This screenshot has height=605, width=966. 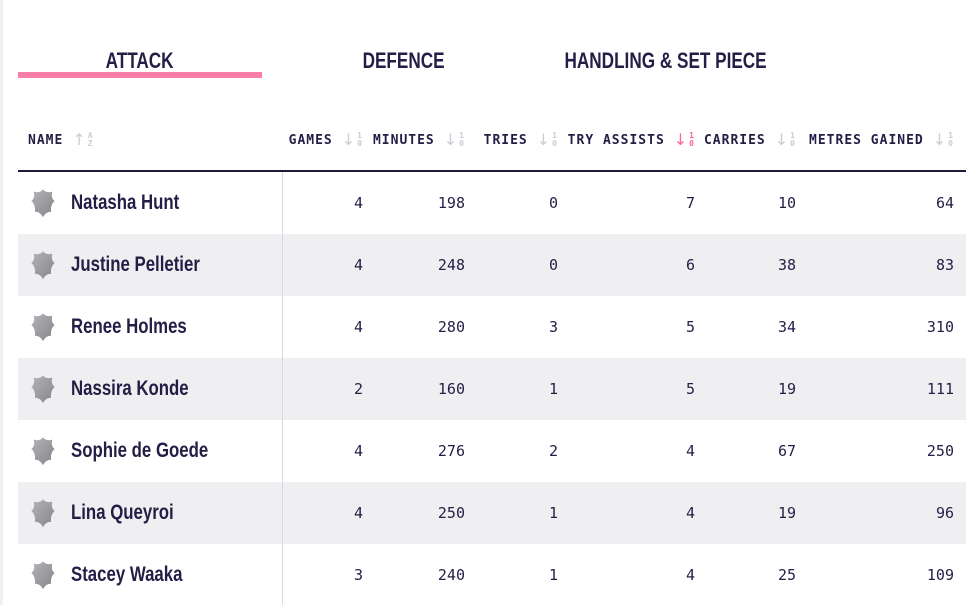 I want to click on column-header-metres-gained-label: METRES GAINED, so click(x=866, y=140).